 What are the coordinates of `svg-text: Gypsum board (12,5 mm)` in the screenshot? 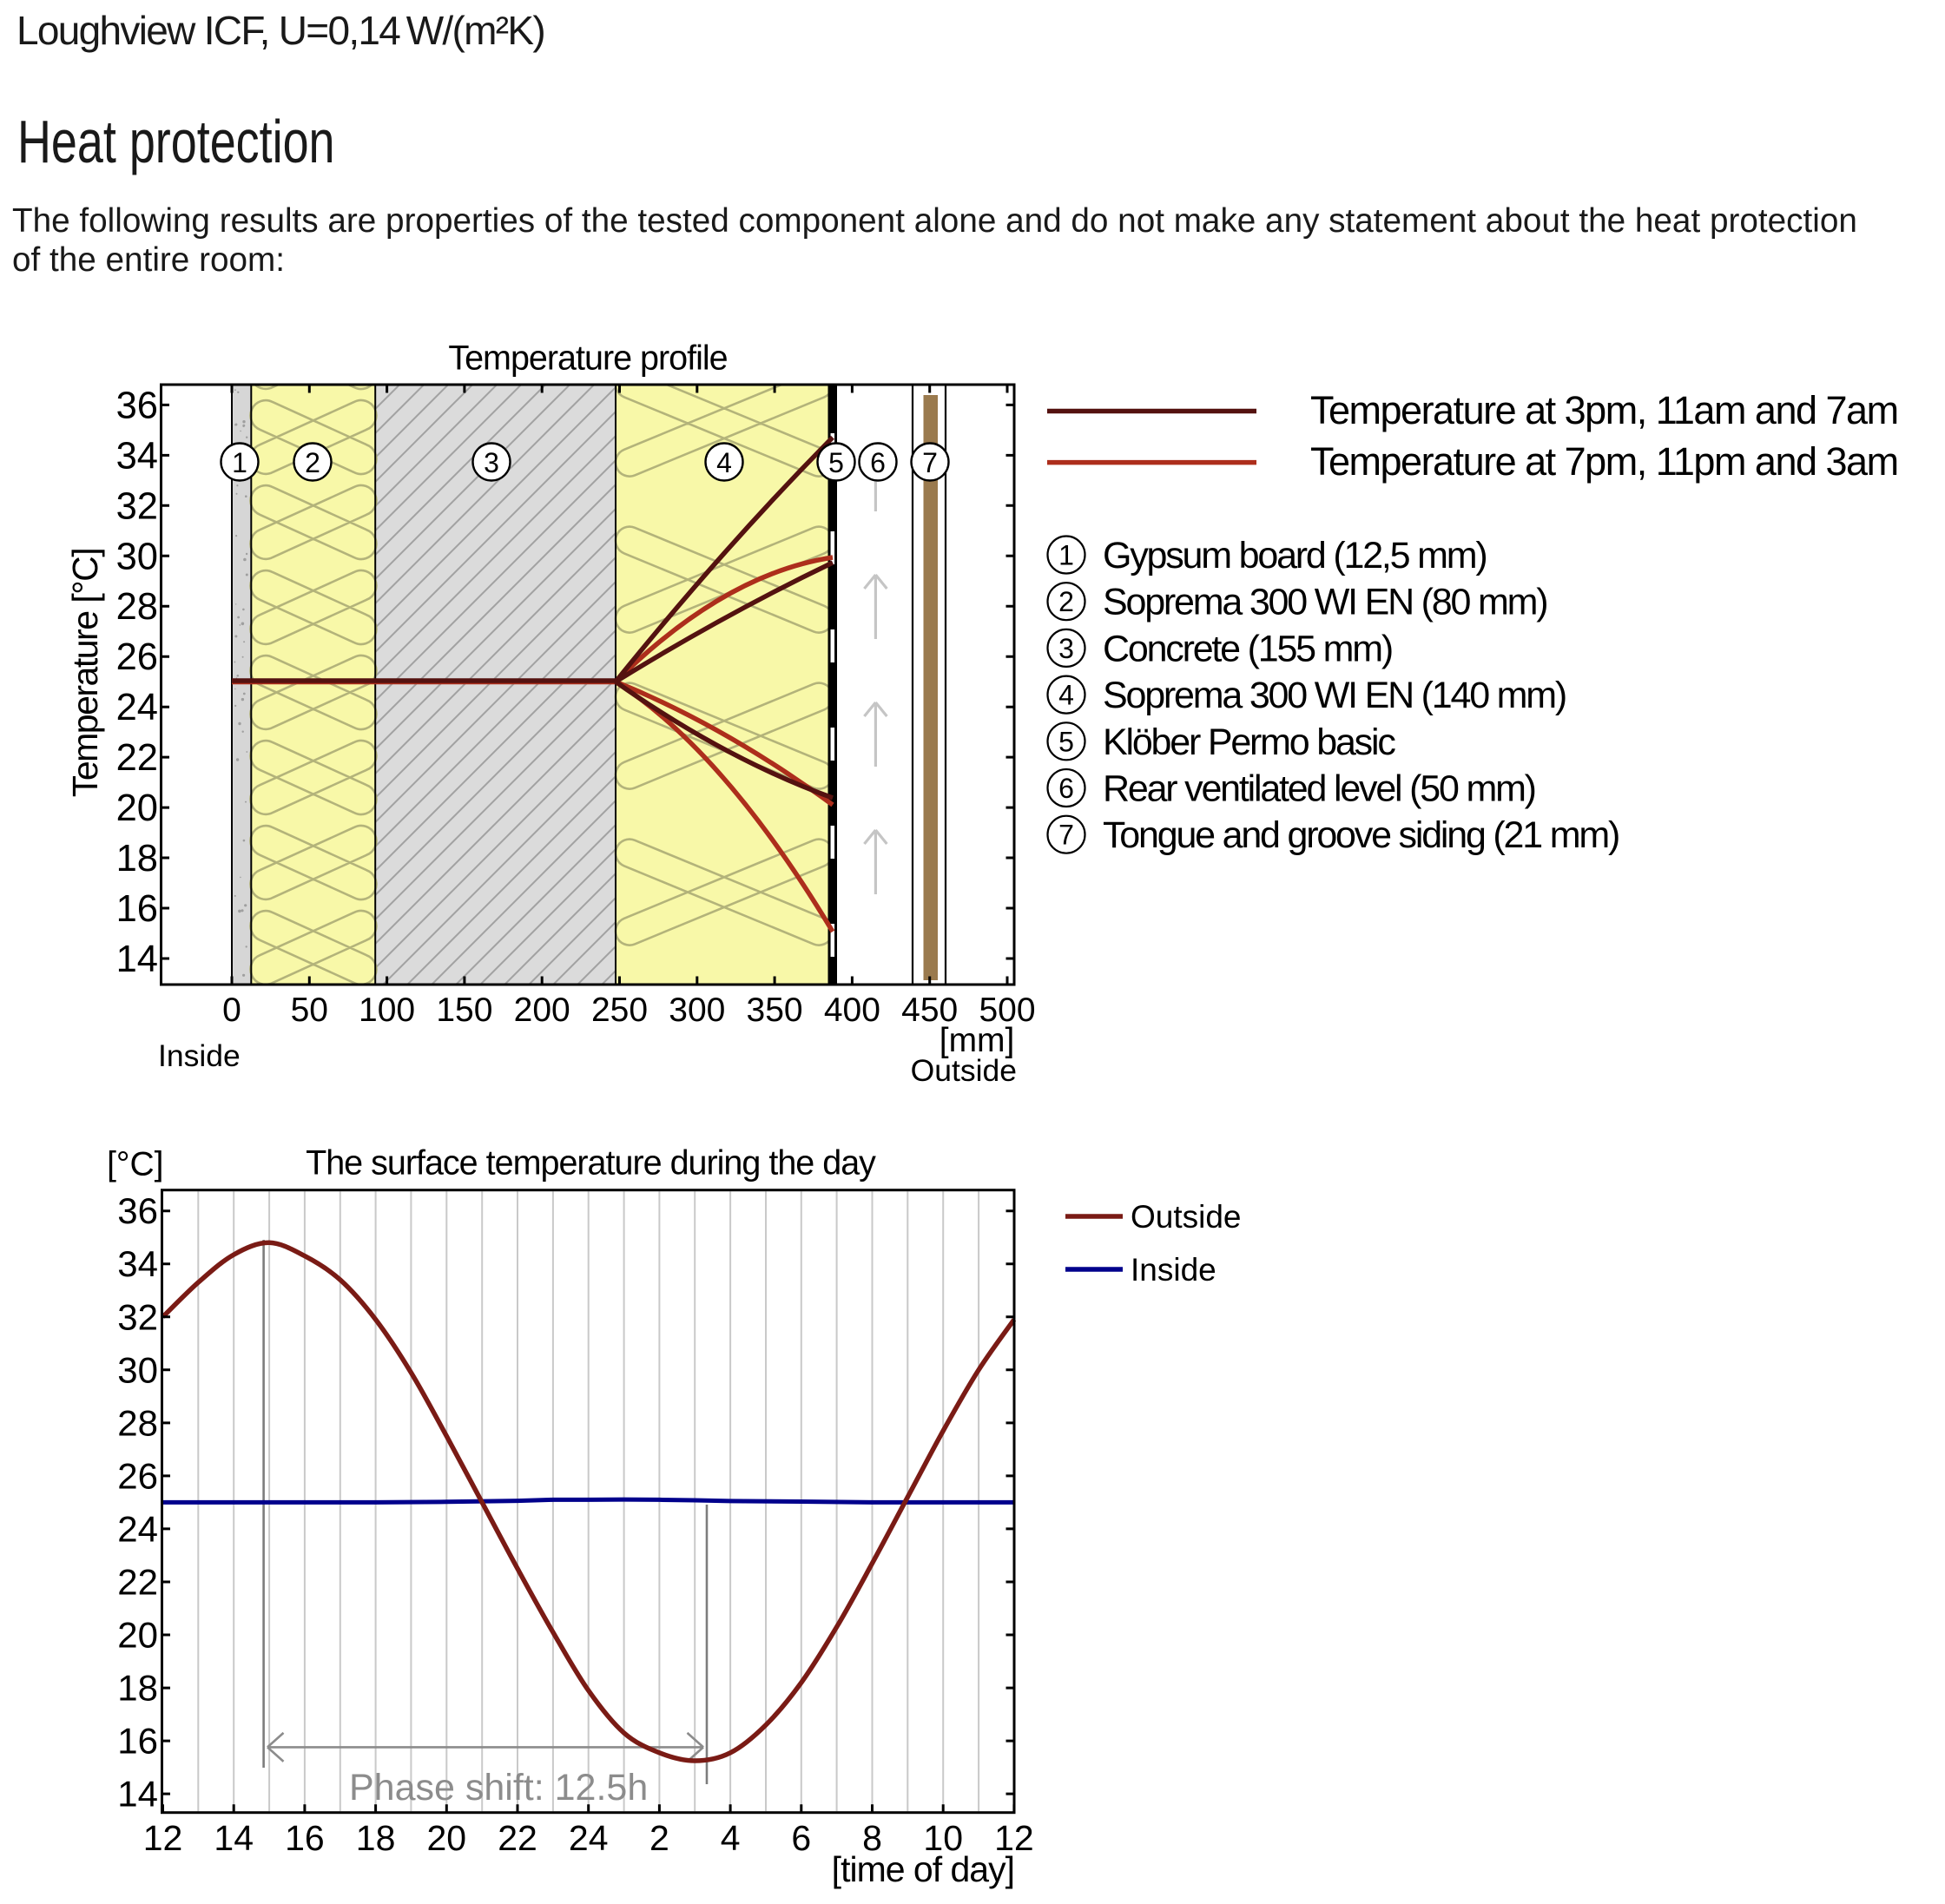 It's located at (1294, 555).